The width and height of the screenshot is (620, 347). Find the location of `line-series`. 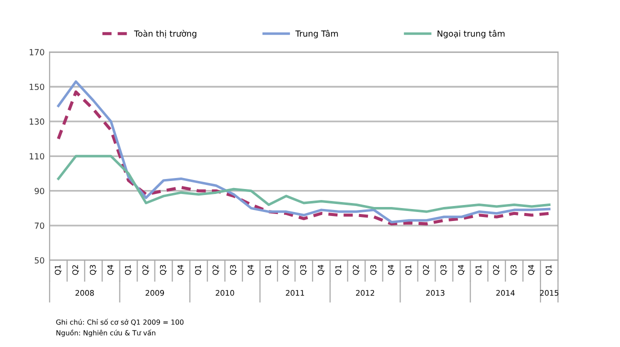

line-series is located at coordinates (303, 183).